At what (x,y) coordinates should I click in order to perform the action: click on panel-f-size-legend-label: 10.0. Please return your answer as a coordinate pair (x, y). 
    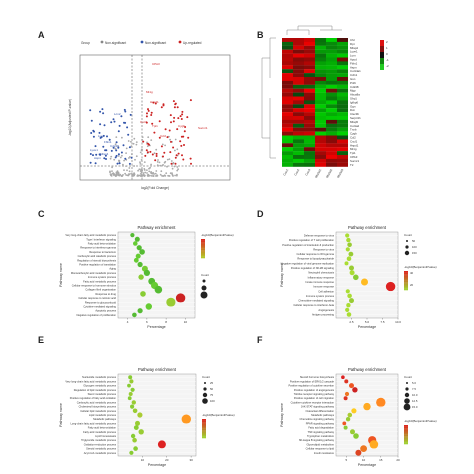
    Looking at the image, I should click on (415, 395).